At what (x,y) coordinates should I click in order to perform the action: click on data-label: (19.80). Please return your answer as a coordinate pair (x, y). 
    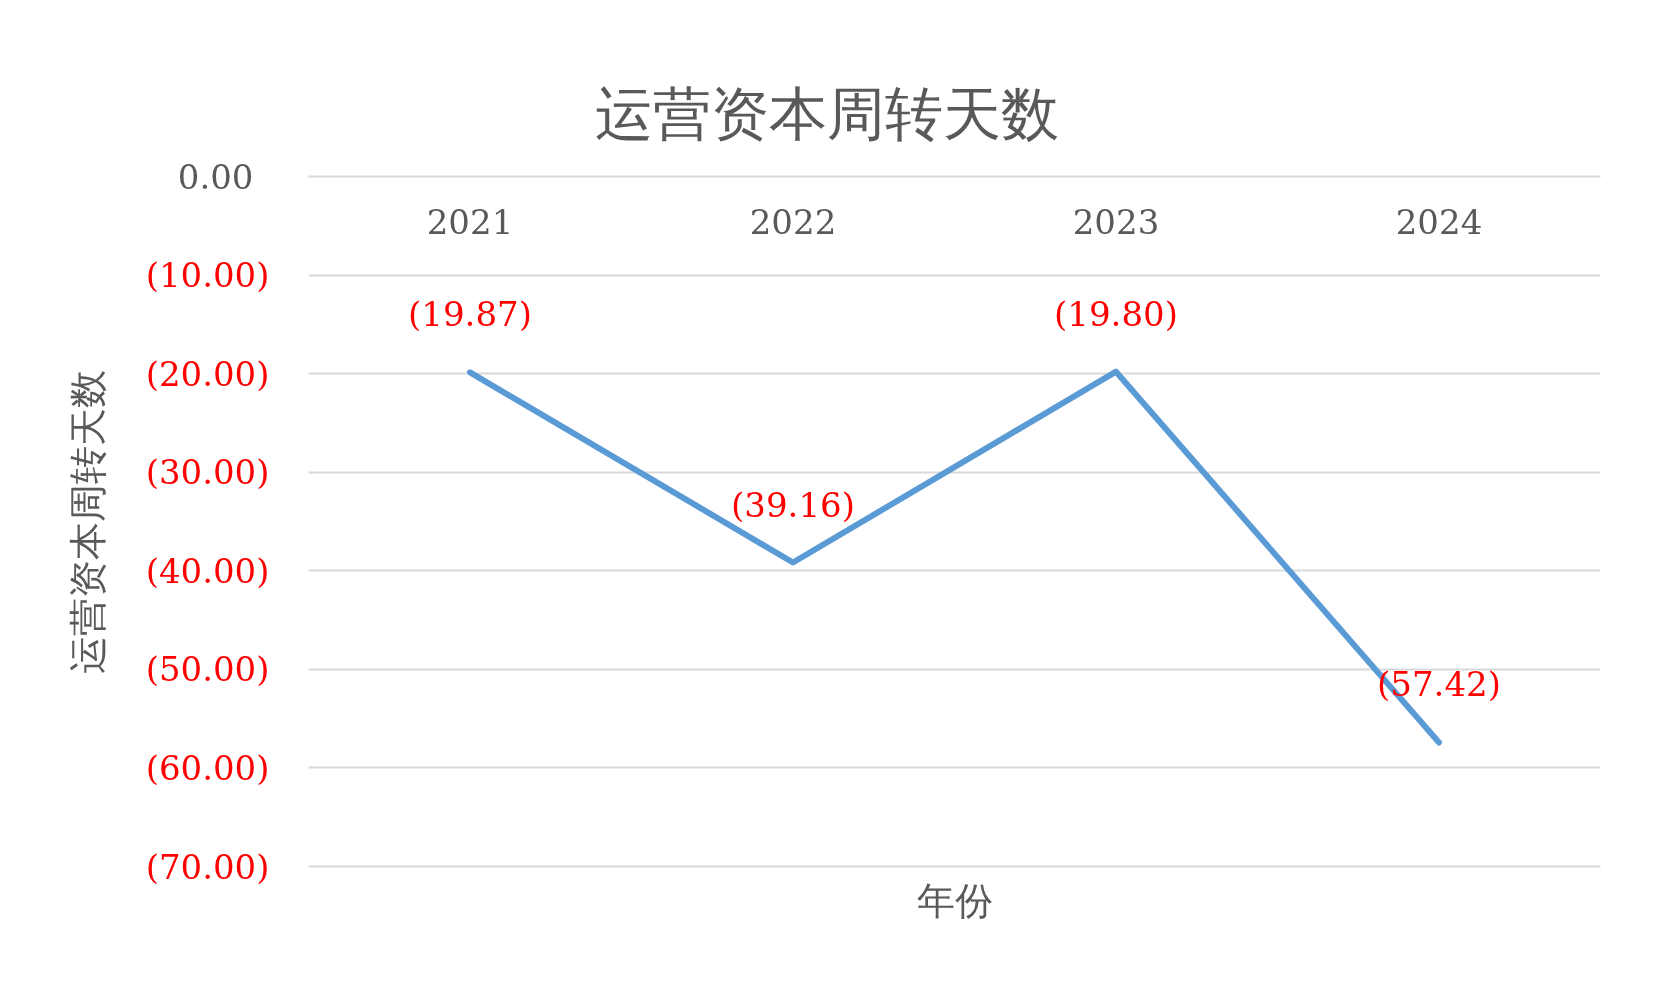
    Looking at the image, I should click on (1116, 313).